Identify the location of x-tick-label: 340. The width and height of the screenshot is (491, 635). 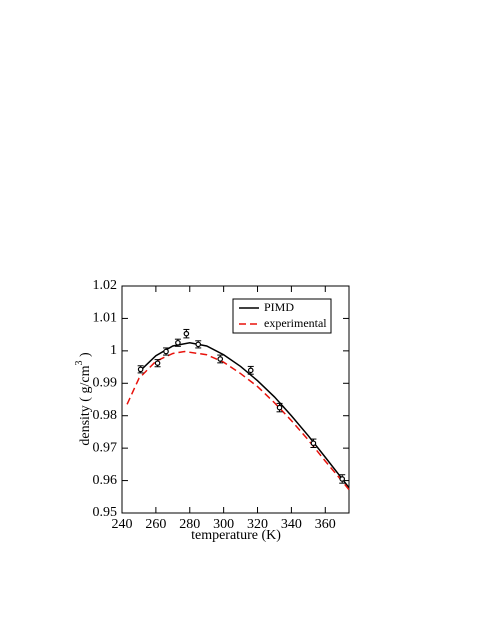
(291, 524).